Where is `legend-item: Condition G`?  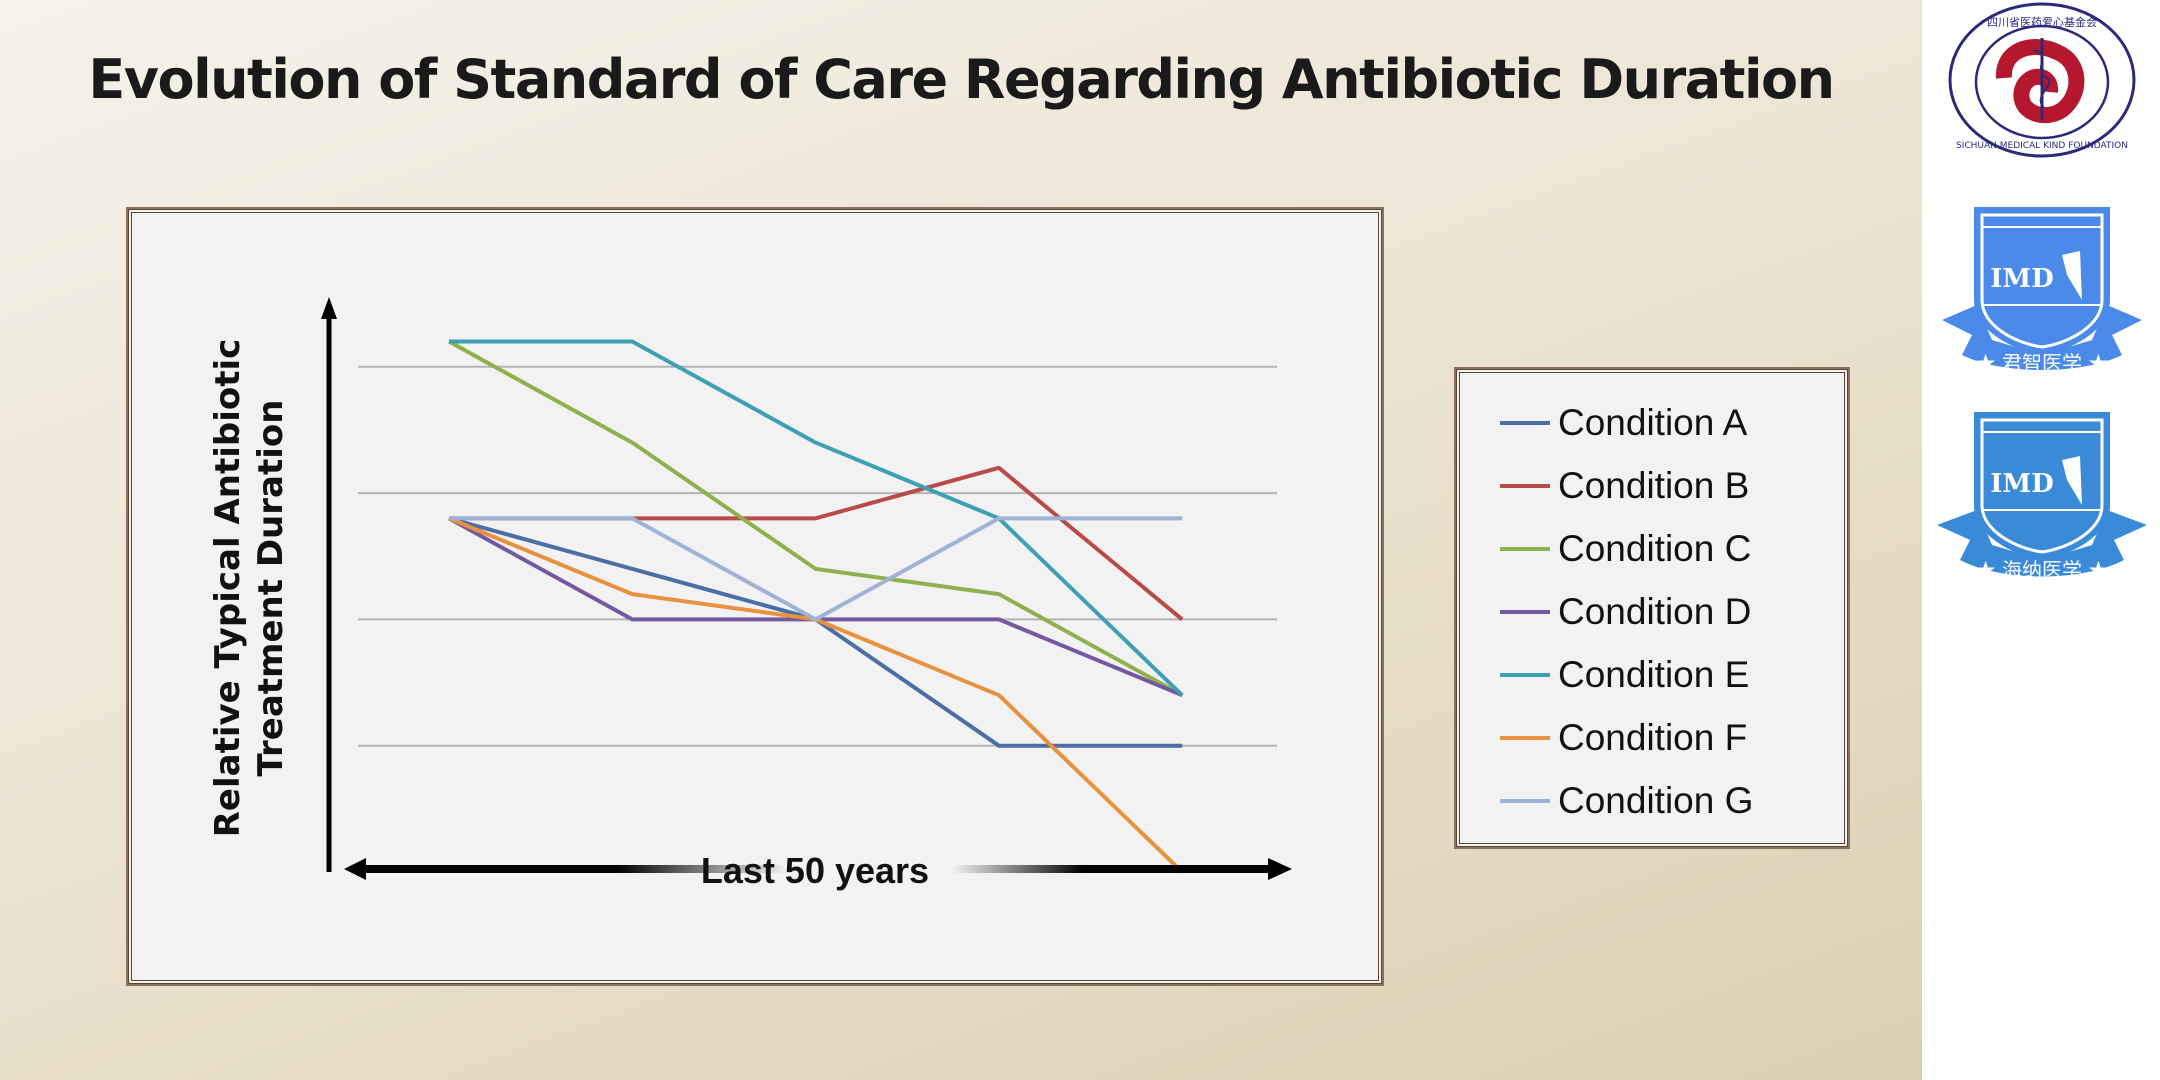 legend-item: Condition G is located at coordinates (1626, 801).